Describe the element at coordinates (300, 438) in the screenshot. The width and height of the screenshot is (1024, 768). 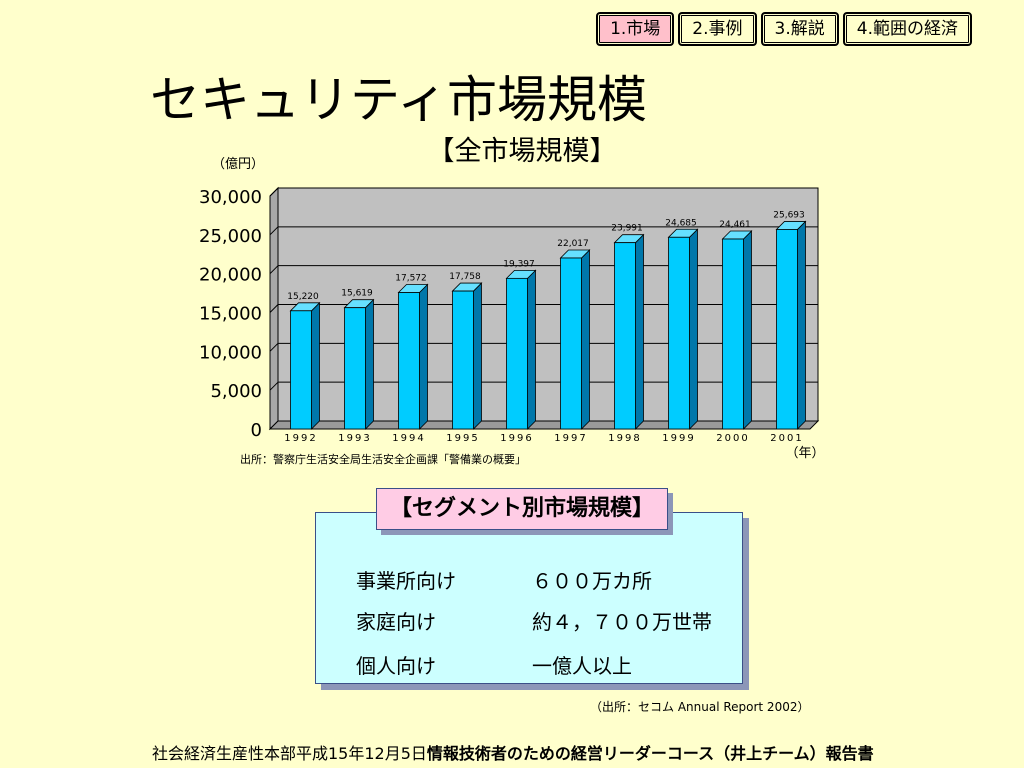
I see `x-tick-label: 1992` at that location.